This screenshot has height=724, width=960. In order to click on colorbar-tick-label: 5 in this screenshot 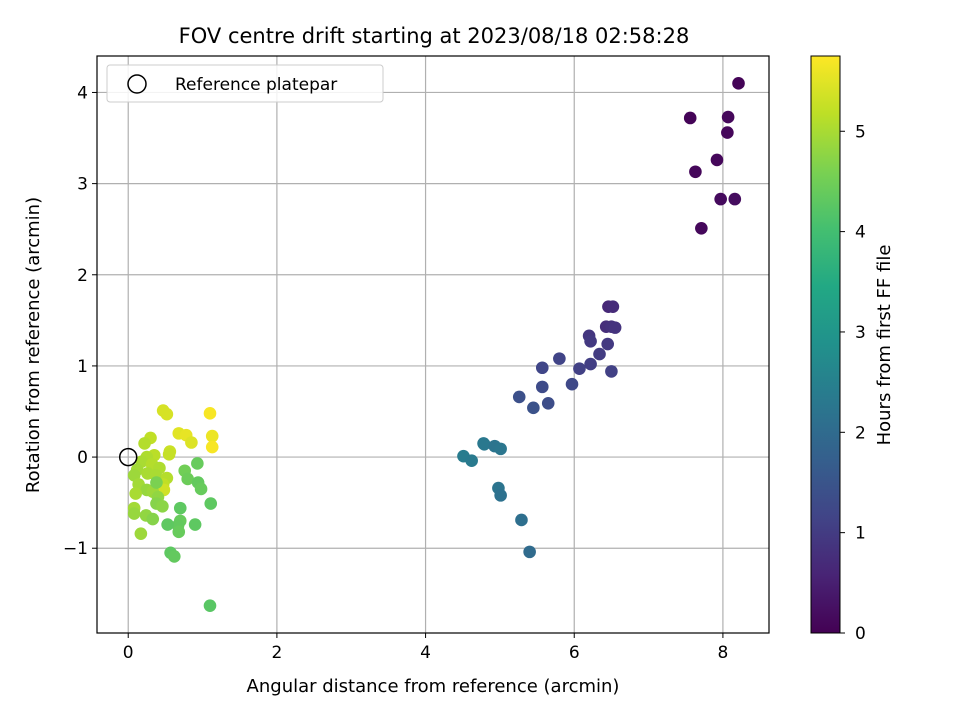, I will do `click(860, 132)`.